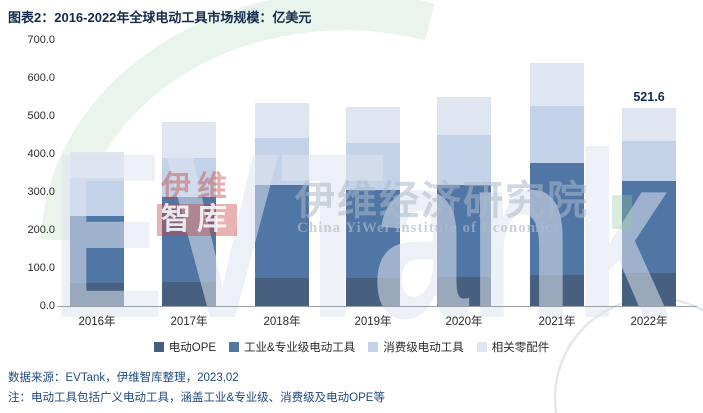 The image size is (703, 413). I want to click on definition-note: 注：电动工具包括广义电动工具，涵盖工业&专业级、消费级及电动OPE等, so click(196, 398).